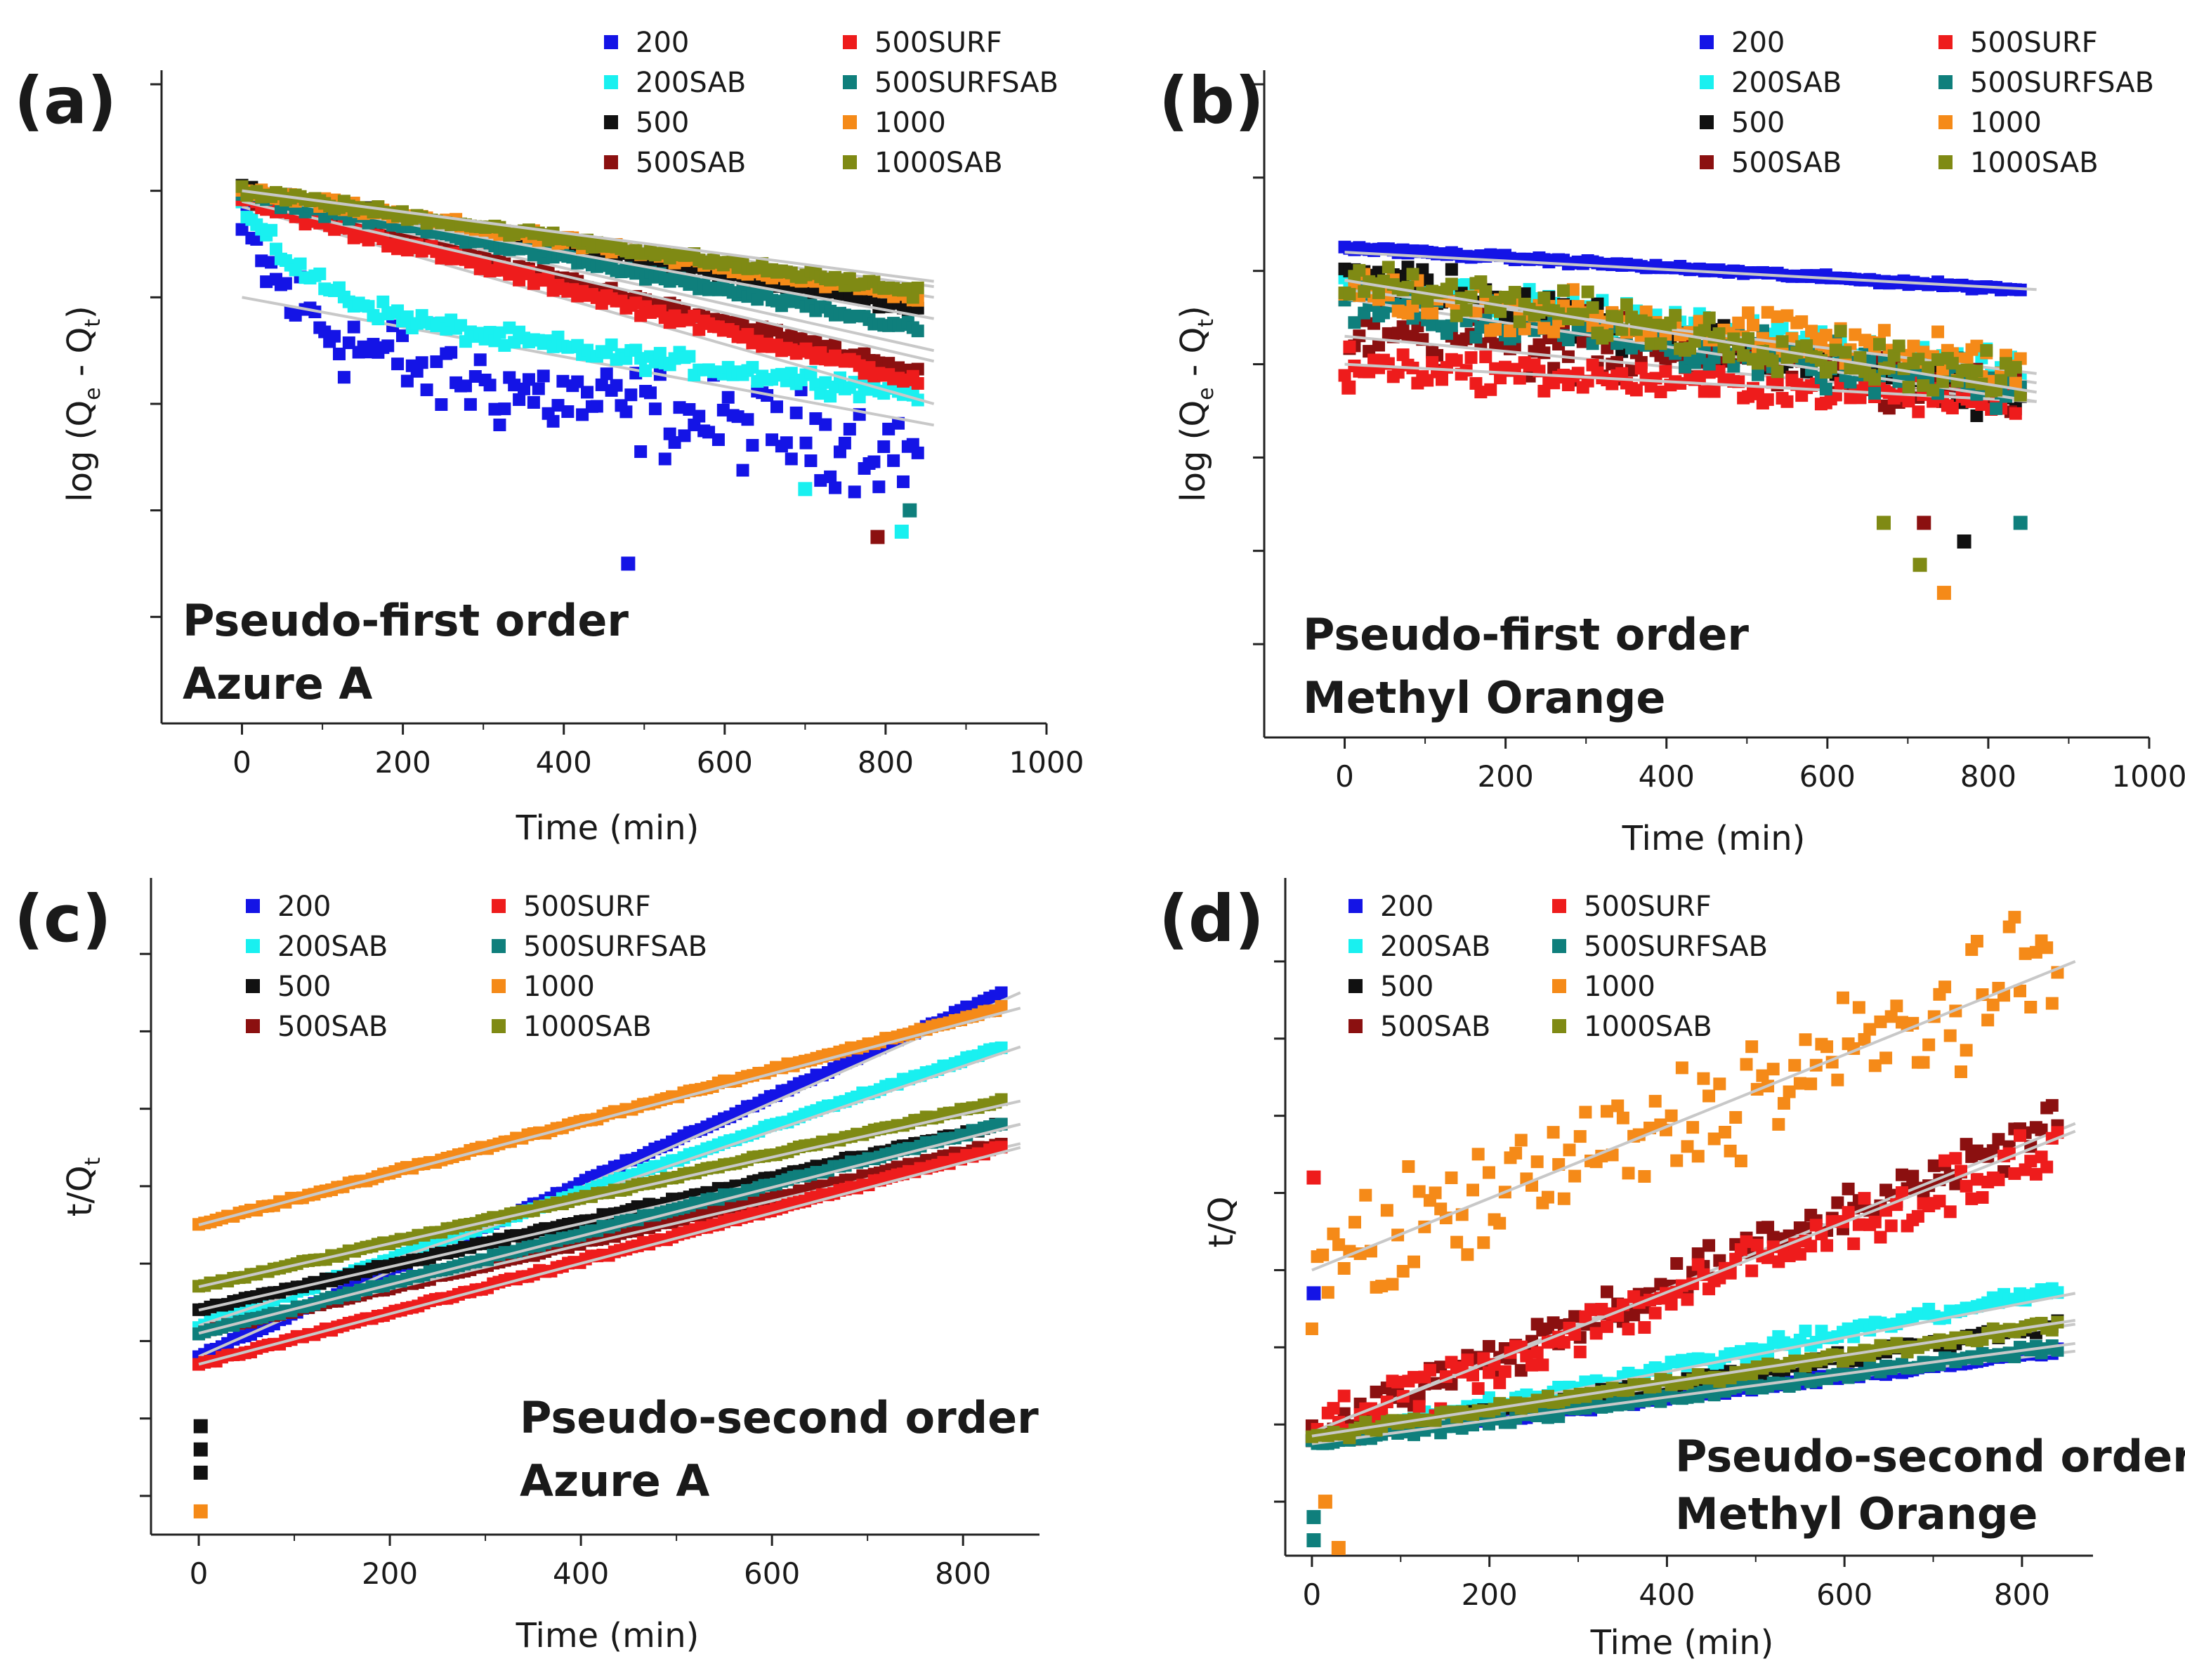  I want to click on x-tick-label: 800, so click(2022, 1595).